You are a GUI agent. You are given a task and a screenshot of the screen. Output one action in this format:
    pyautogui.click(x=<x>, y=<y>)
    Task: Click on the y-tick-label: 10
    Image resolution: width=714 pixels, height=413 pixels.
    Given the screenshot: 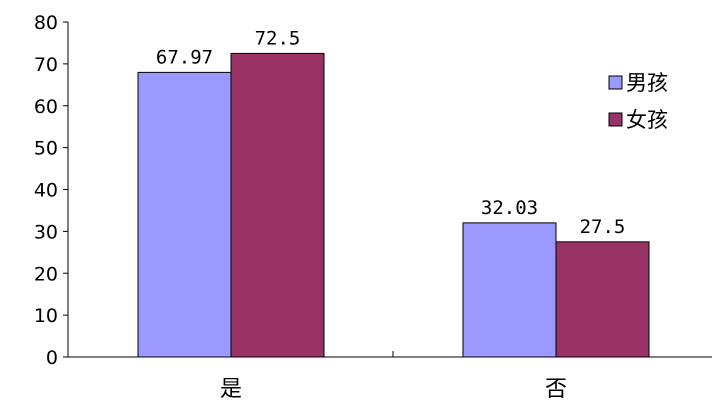 What is the action you would take?
    pyautogui.click(x=46, y=316)
    